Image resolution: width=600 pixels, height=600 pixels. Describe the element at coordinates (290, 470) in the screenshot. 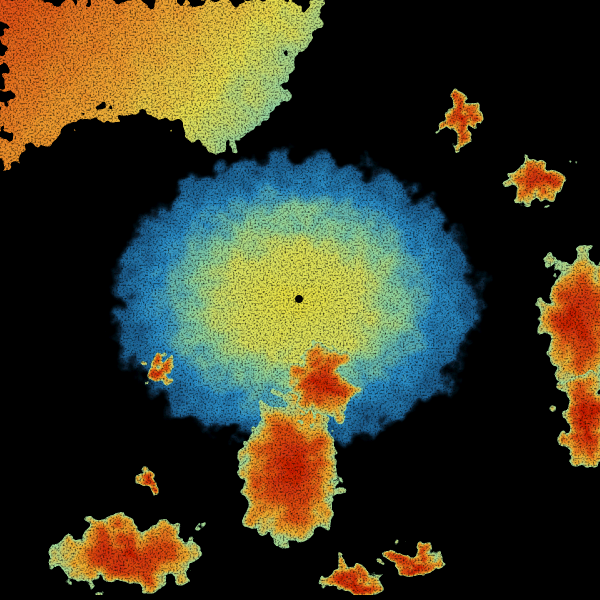

I see `southern-cell` at that location.